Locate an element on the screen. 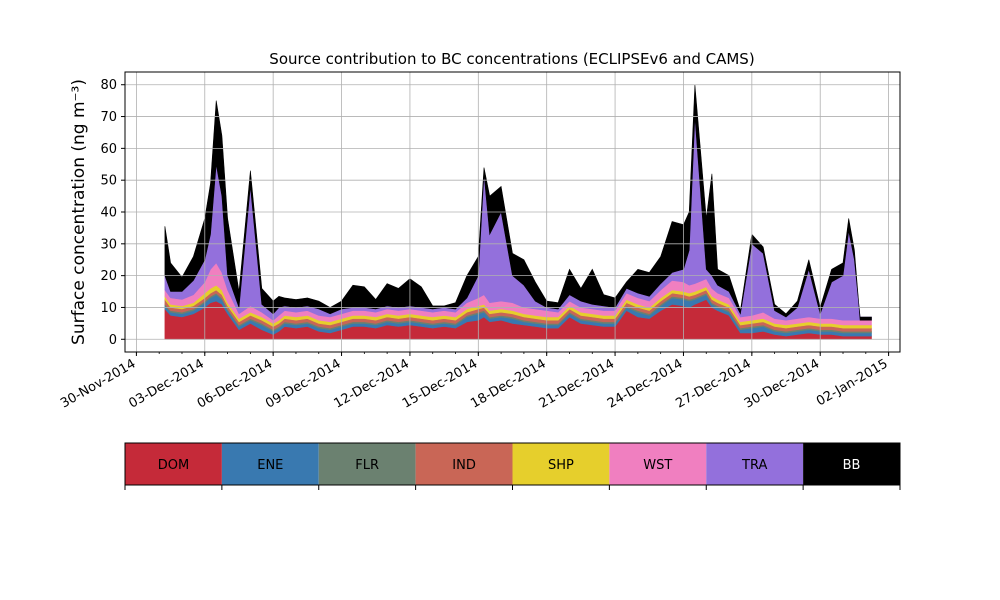 Image resolution: width=1000 pixels, height=600 pixels. y-axis-label: Surface concentration (ng m⁻³) is located at coordinates (79, 212).